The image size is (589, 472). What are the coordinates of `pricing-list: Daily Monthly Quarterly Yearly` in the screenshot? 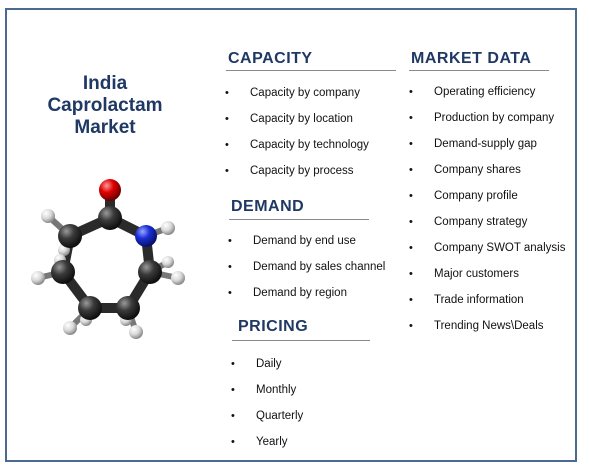 It's located at (267, 407).